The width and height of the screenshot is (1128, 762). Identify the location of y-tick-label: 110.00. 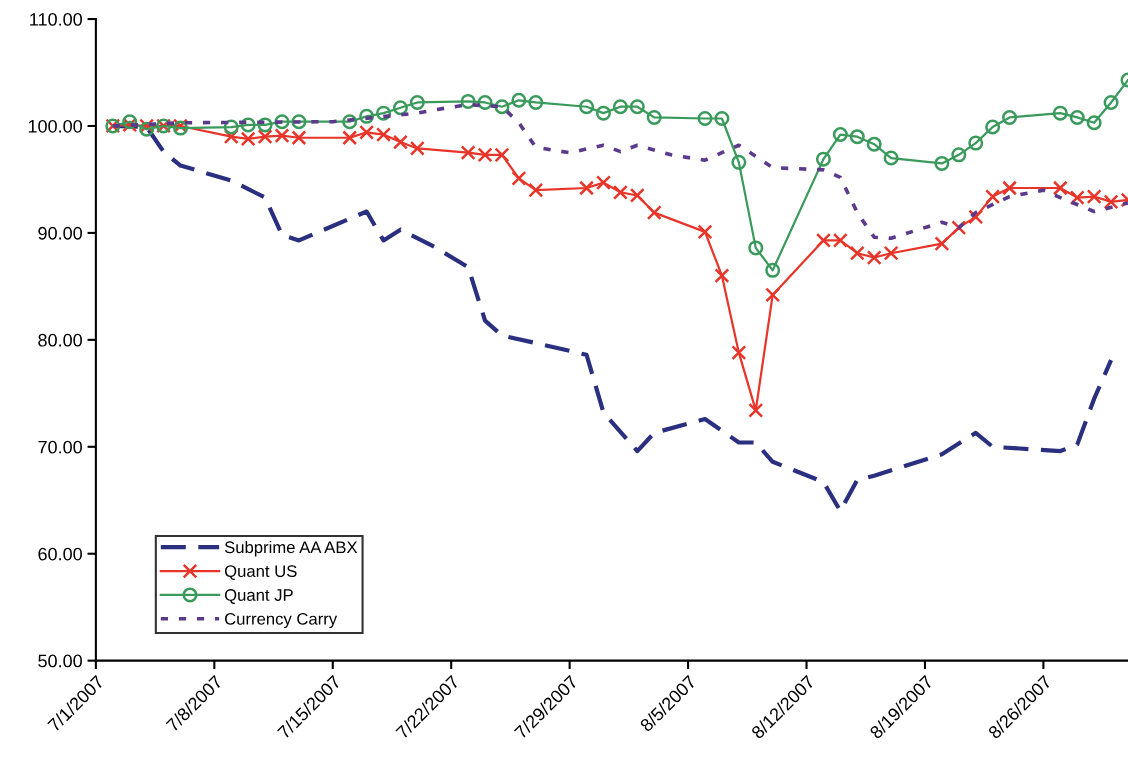
(56, 19).